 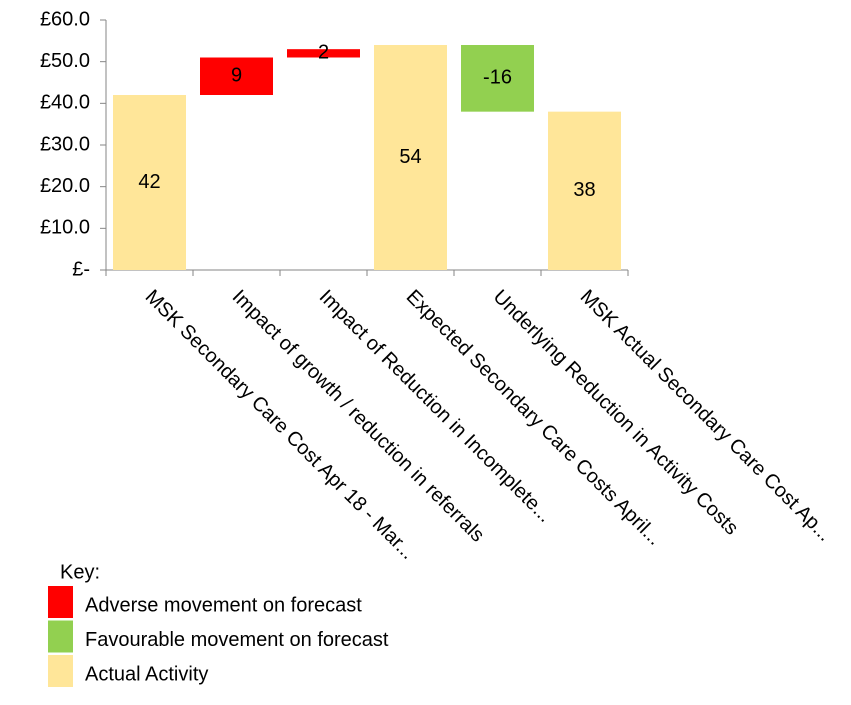 I want to click on legend-label: Adverse movement on forecast, so click(x=223, y=605).